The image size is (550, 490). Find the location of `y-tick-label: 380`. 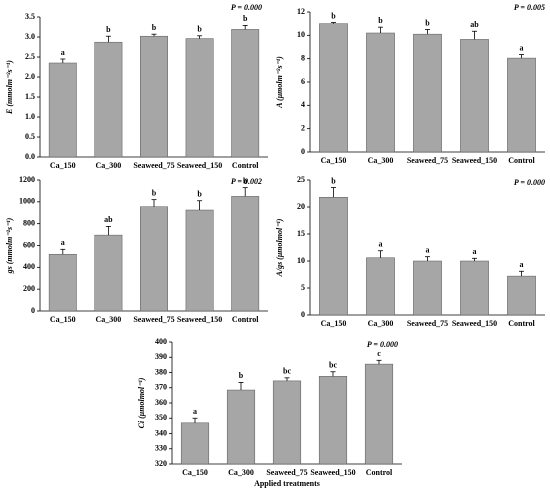

y-tick-label: 380 is located at coordinates (161, 371).